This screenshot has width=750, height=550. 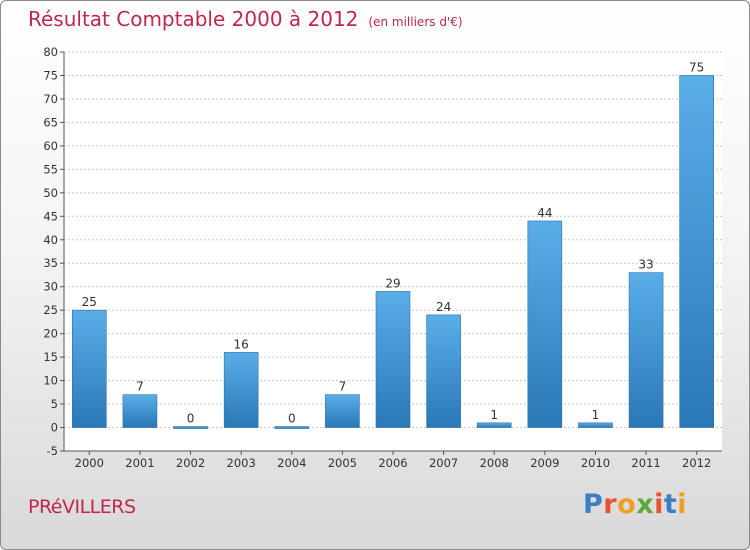 What do you see at coordinates (54, 428) in the screenshot?
I see `y-tick-label: 0` at bounding box center [54, 428].